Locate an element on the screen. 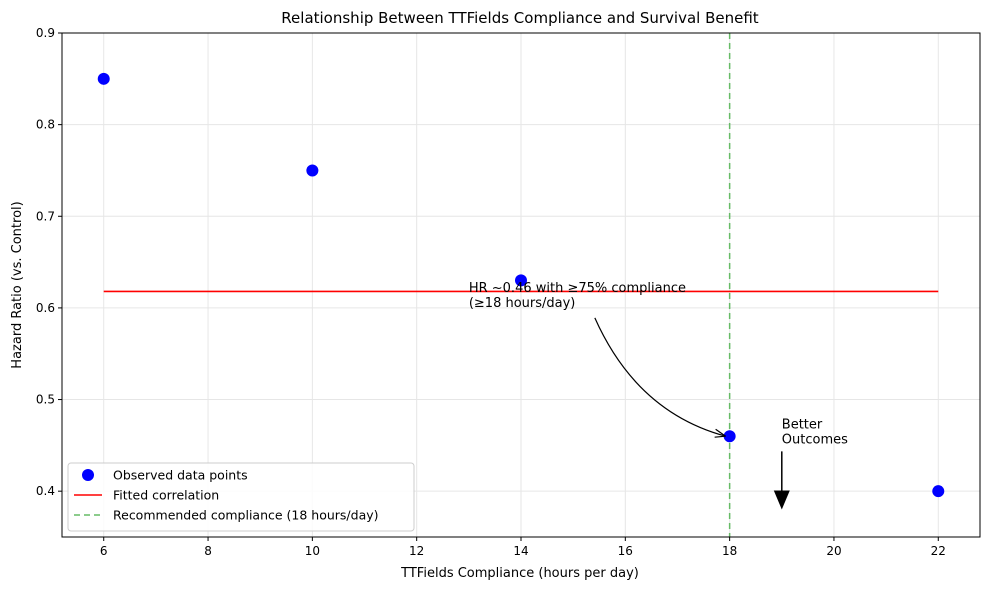 The width and height of the screenshot is (989, 594). legend-label: Fitted correlation is located at coordinates (166, 495).